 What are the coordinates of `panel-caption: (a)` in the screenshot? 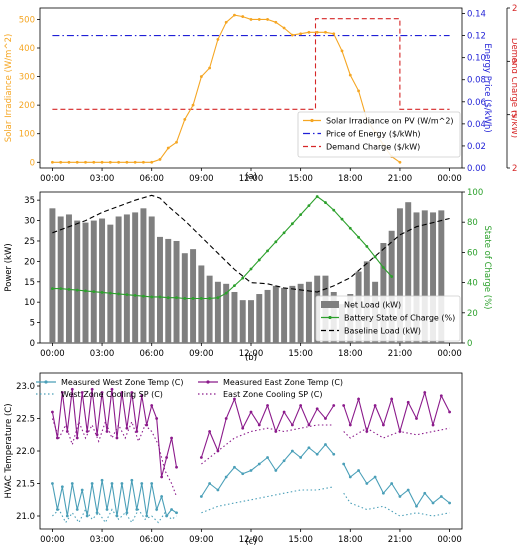 It's located at (251, 177).